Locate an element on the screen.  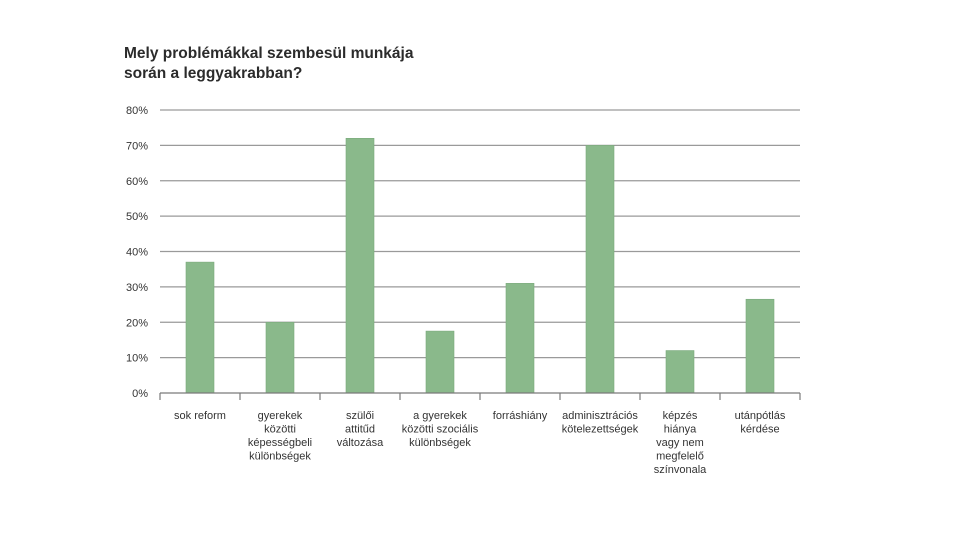
x-axis is located at coordinates (480, 396).